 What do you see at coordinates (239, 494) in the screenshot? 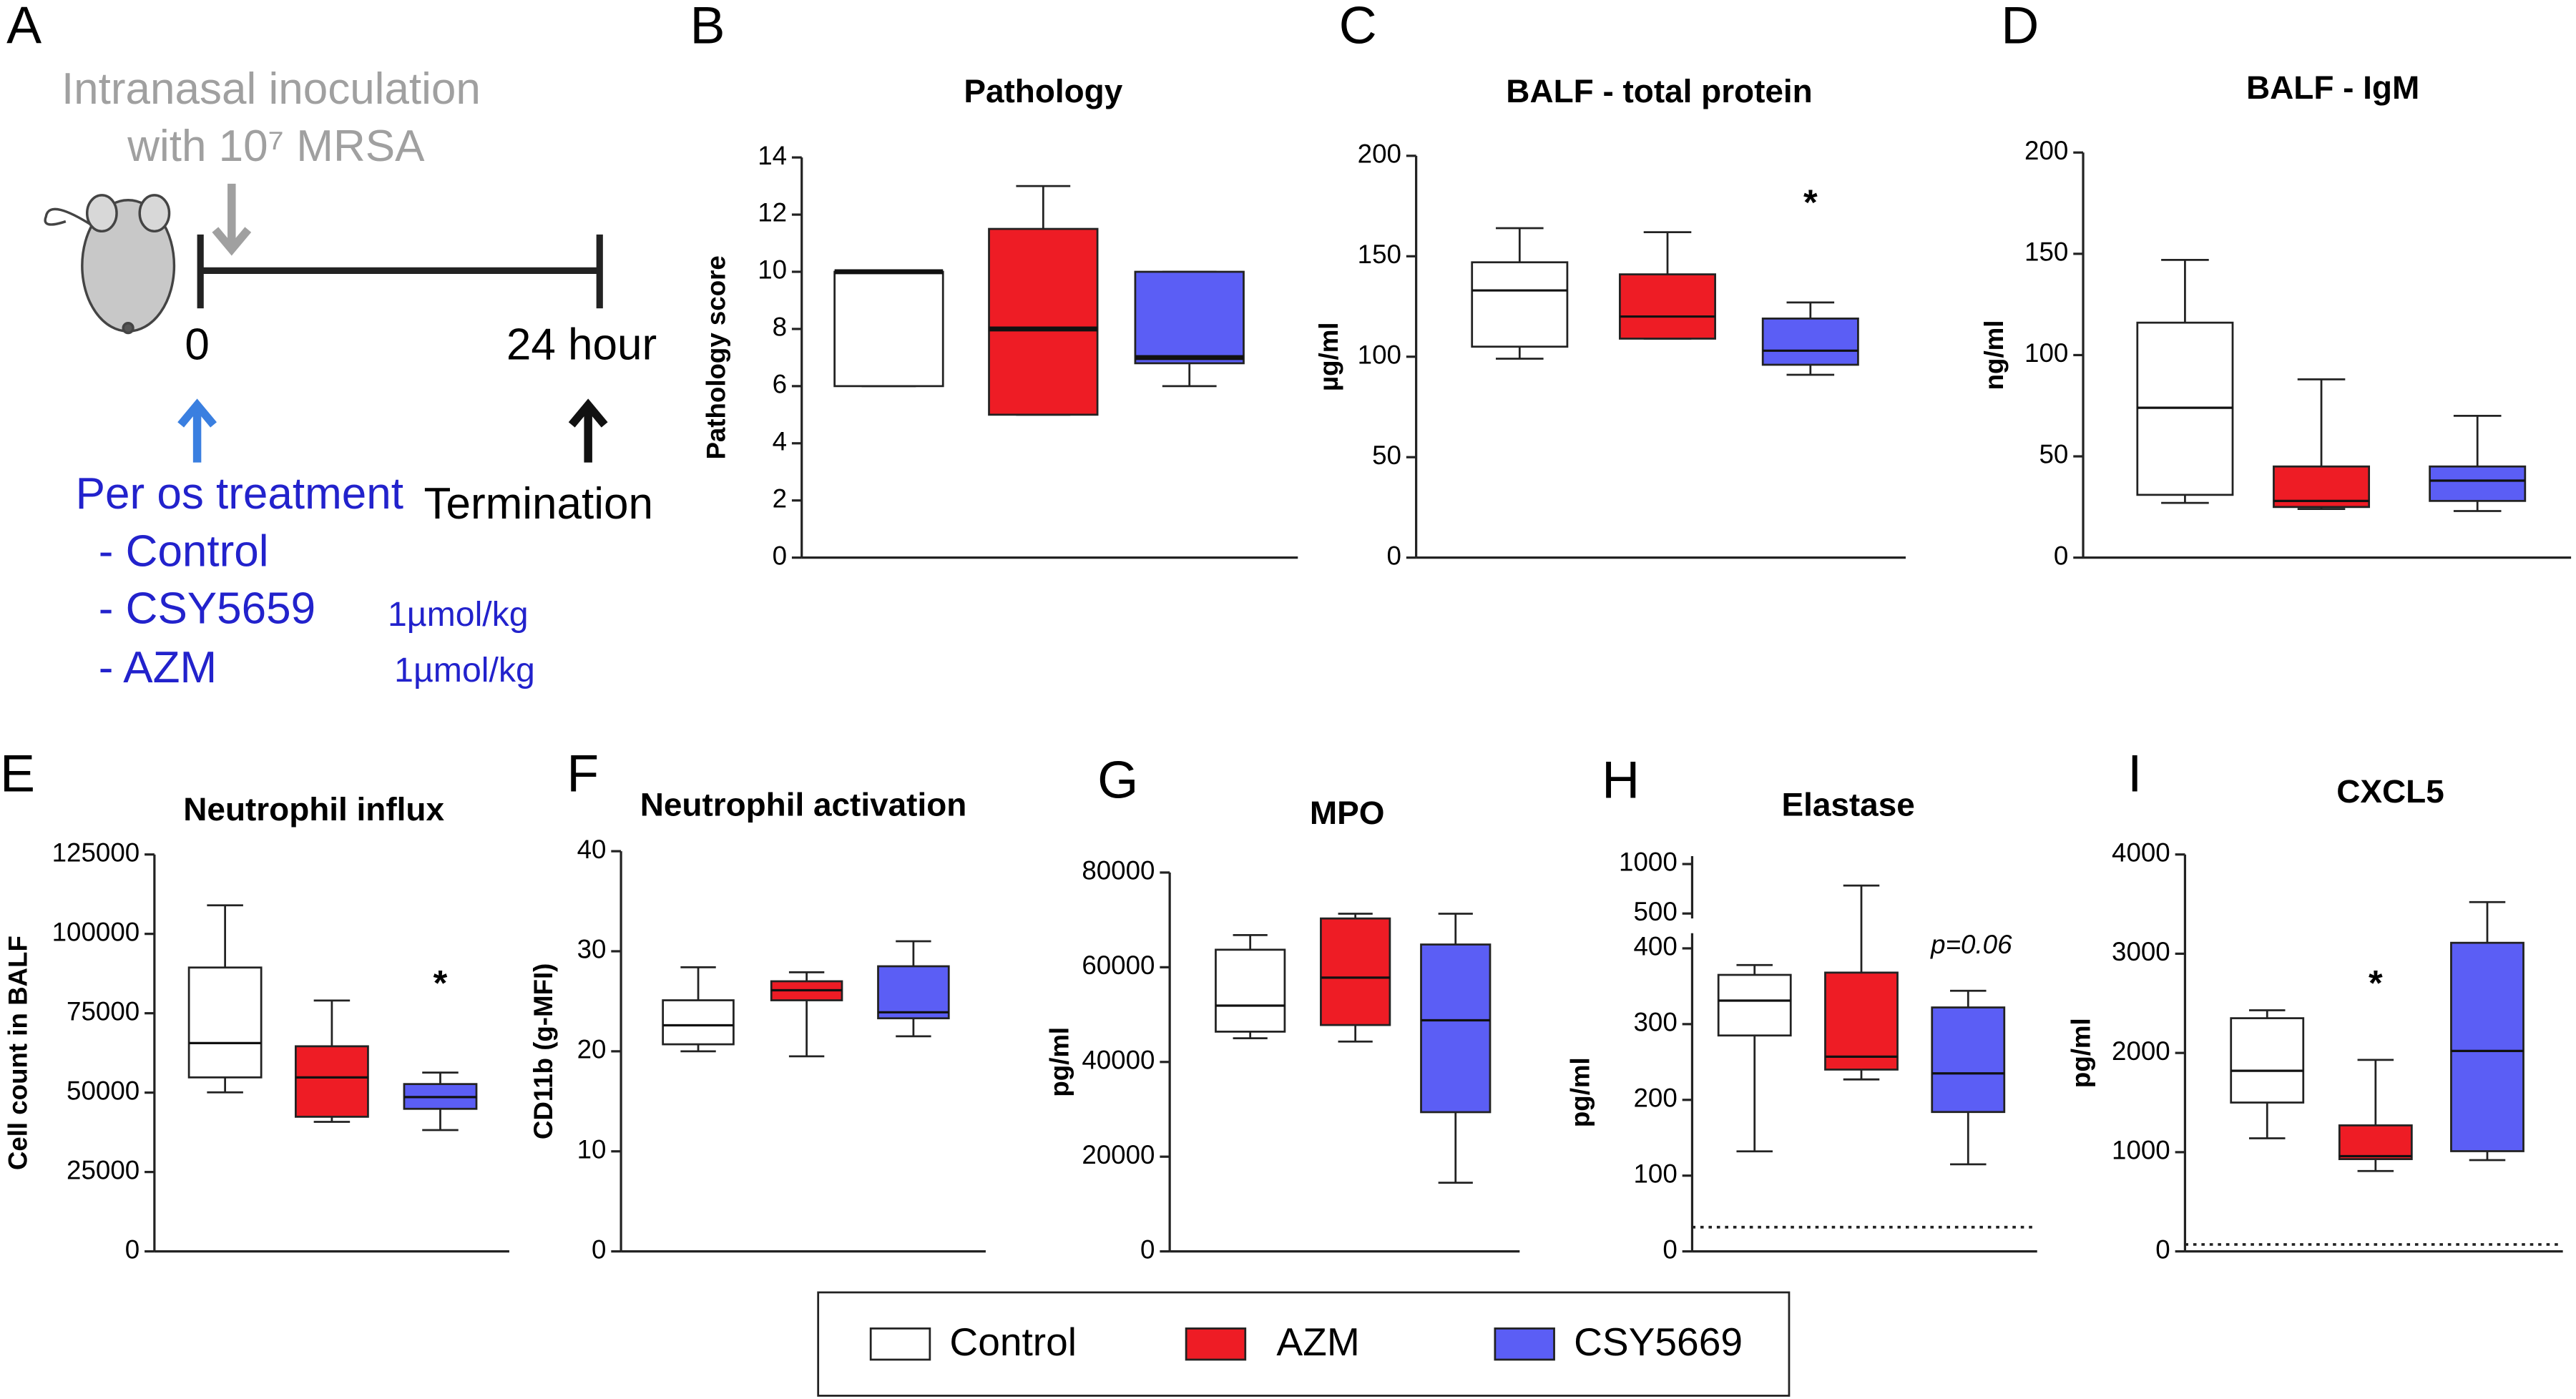
I see `treatment-label: Per os treatment` at bounding box center [239, 494].